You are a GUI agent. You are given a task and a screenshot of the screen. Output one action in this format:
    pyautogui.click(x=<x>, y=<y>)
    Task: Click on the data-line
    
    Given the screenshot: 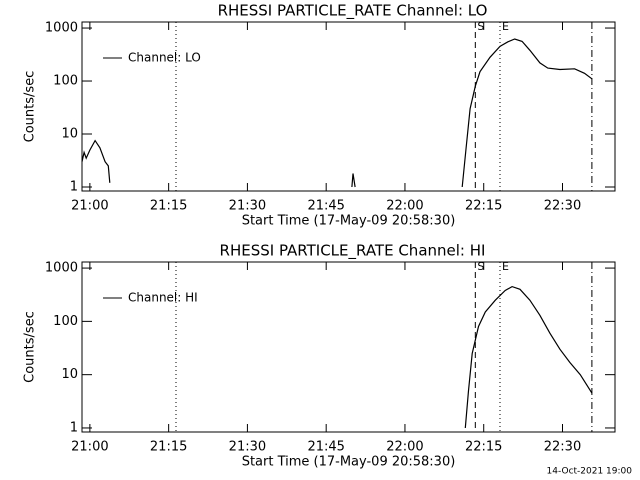 What is the action you would take?
    pyautogui.click(x=528, y=357)
    